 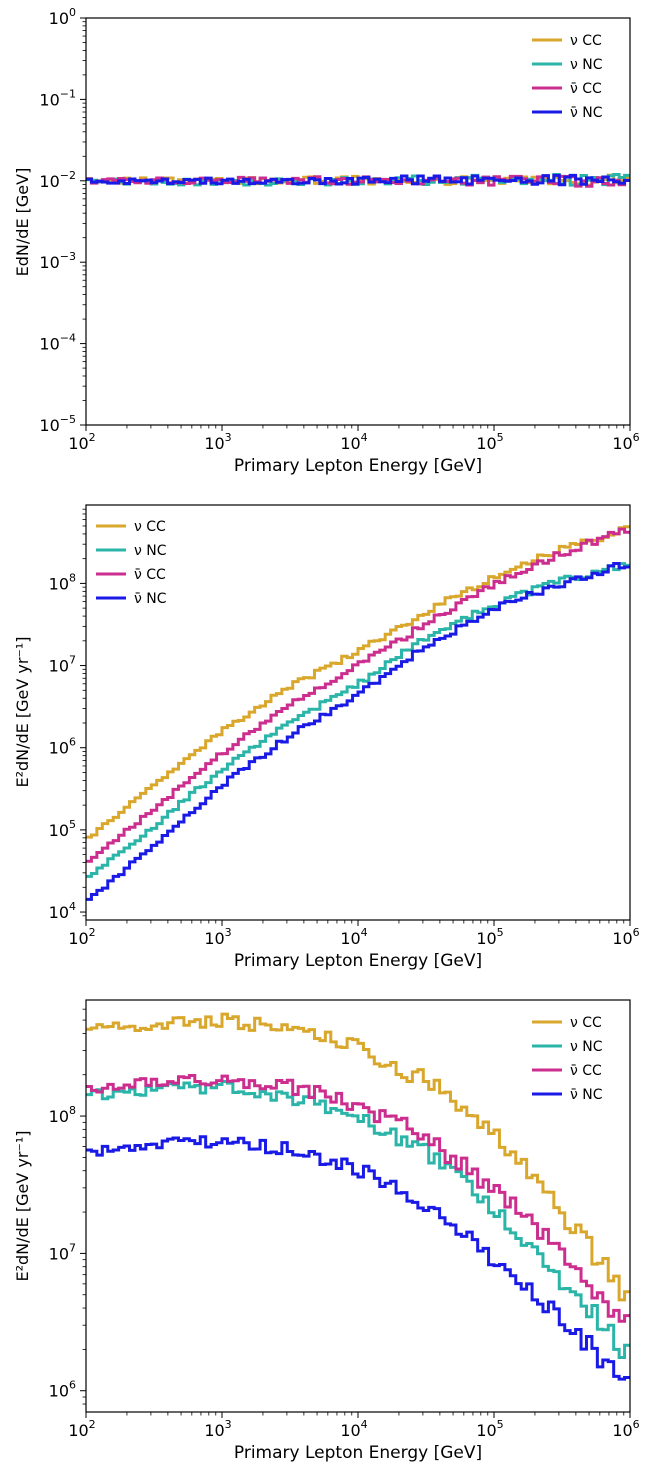 What do you see at coordinates (62, 829) in the screenshot?
I see `y-tick-label: 10⁵` at bounding box center [62, 829].